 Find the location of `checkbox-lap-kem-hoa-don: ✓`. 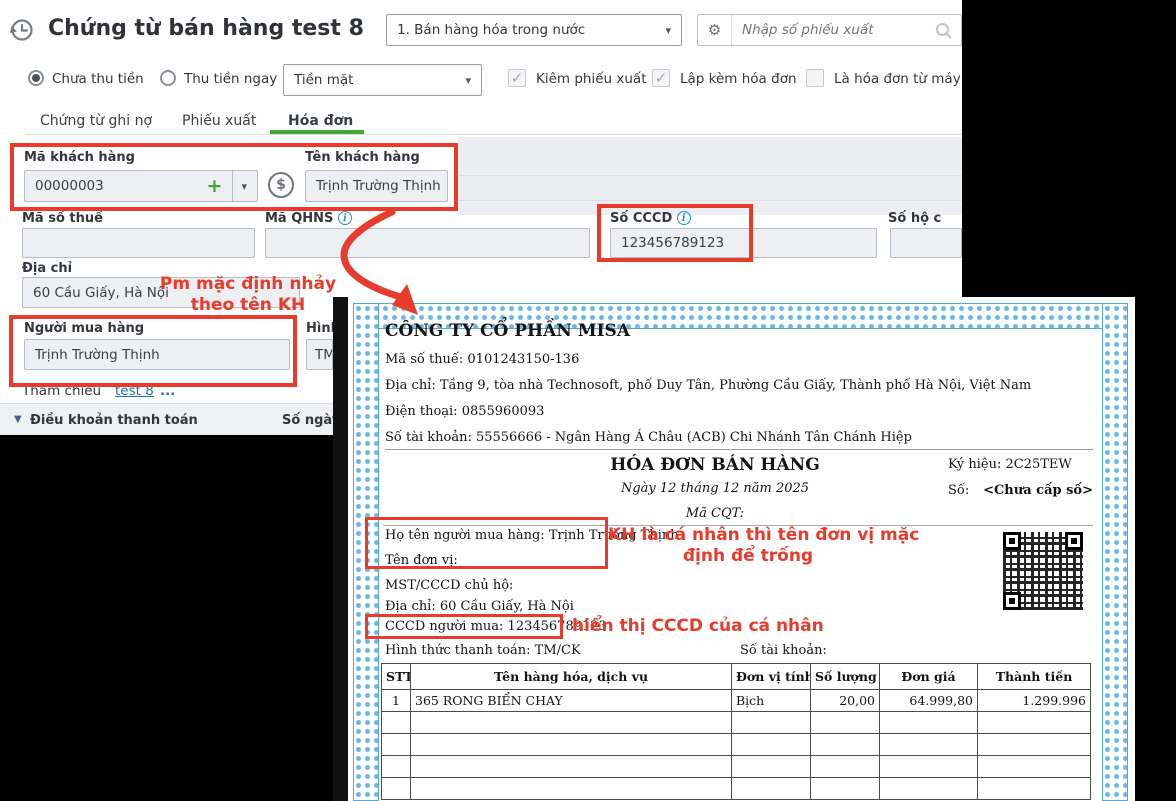

checkbox-lap-kem-hoa-don: ✓ is located at coordinates (661, 78).